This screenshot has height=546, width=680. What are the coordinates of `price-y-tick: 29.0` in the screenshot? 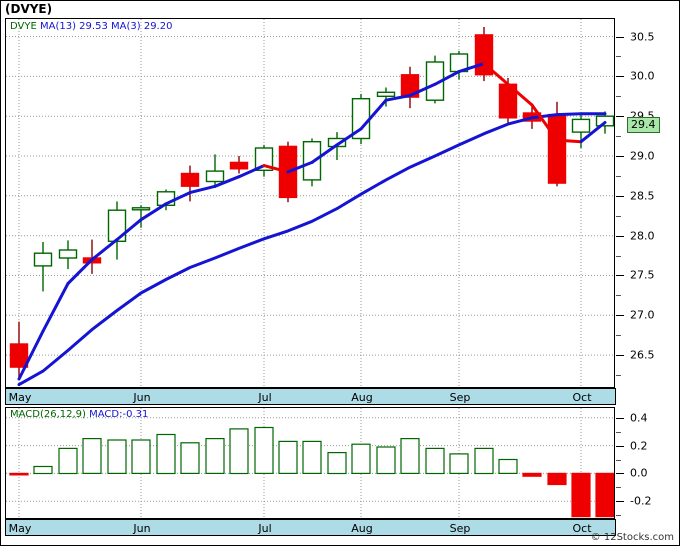 It's located at (642, 156).